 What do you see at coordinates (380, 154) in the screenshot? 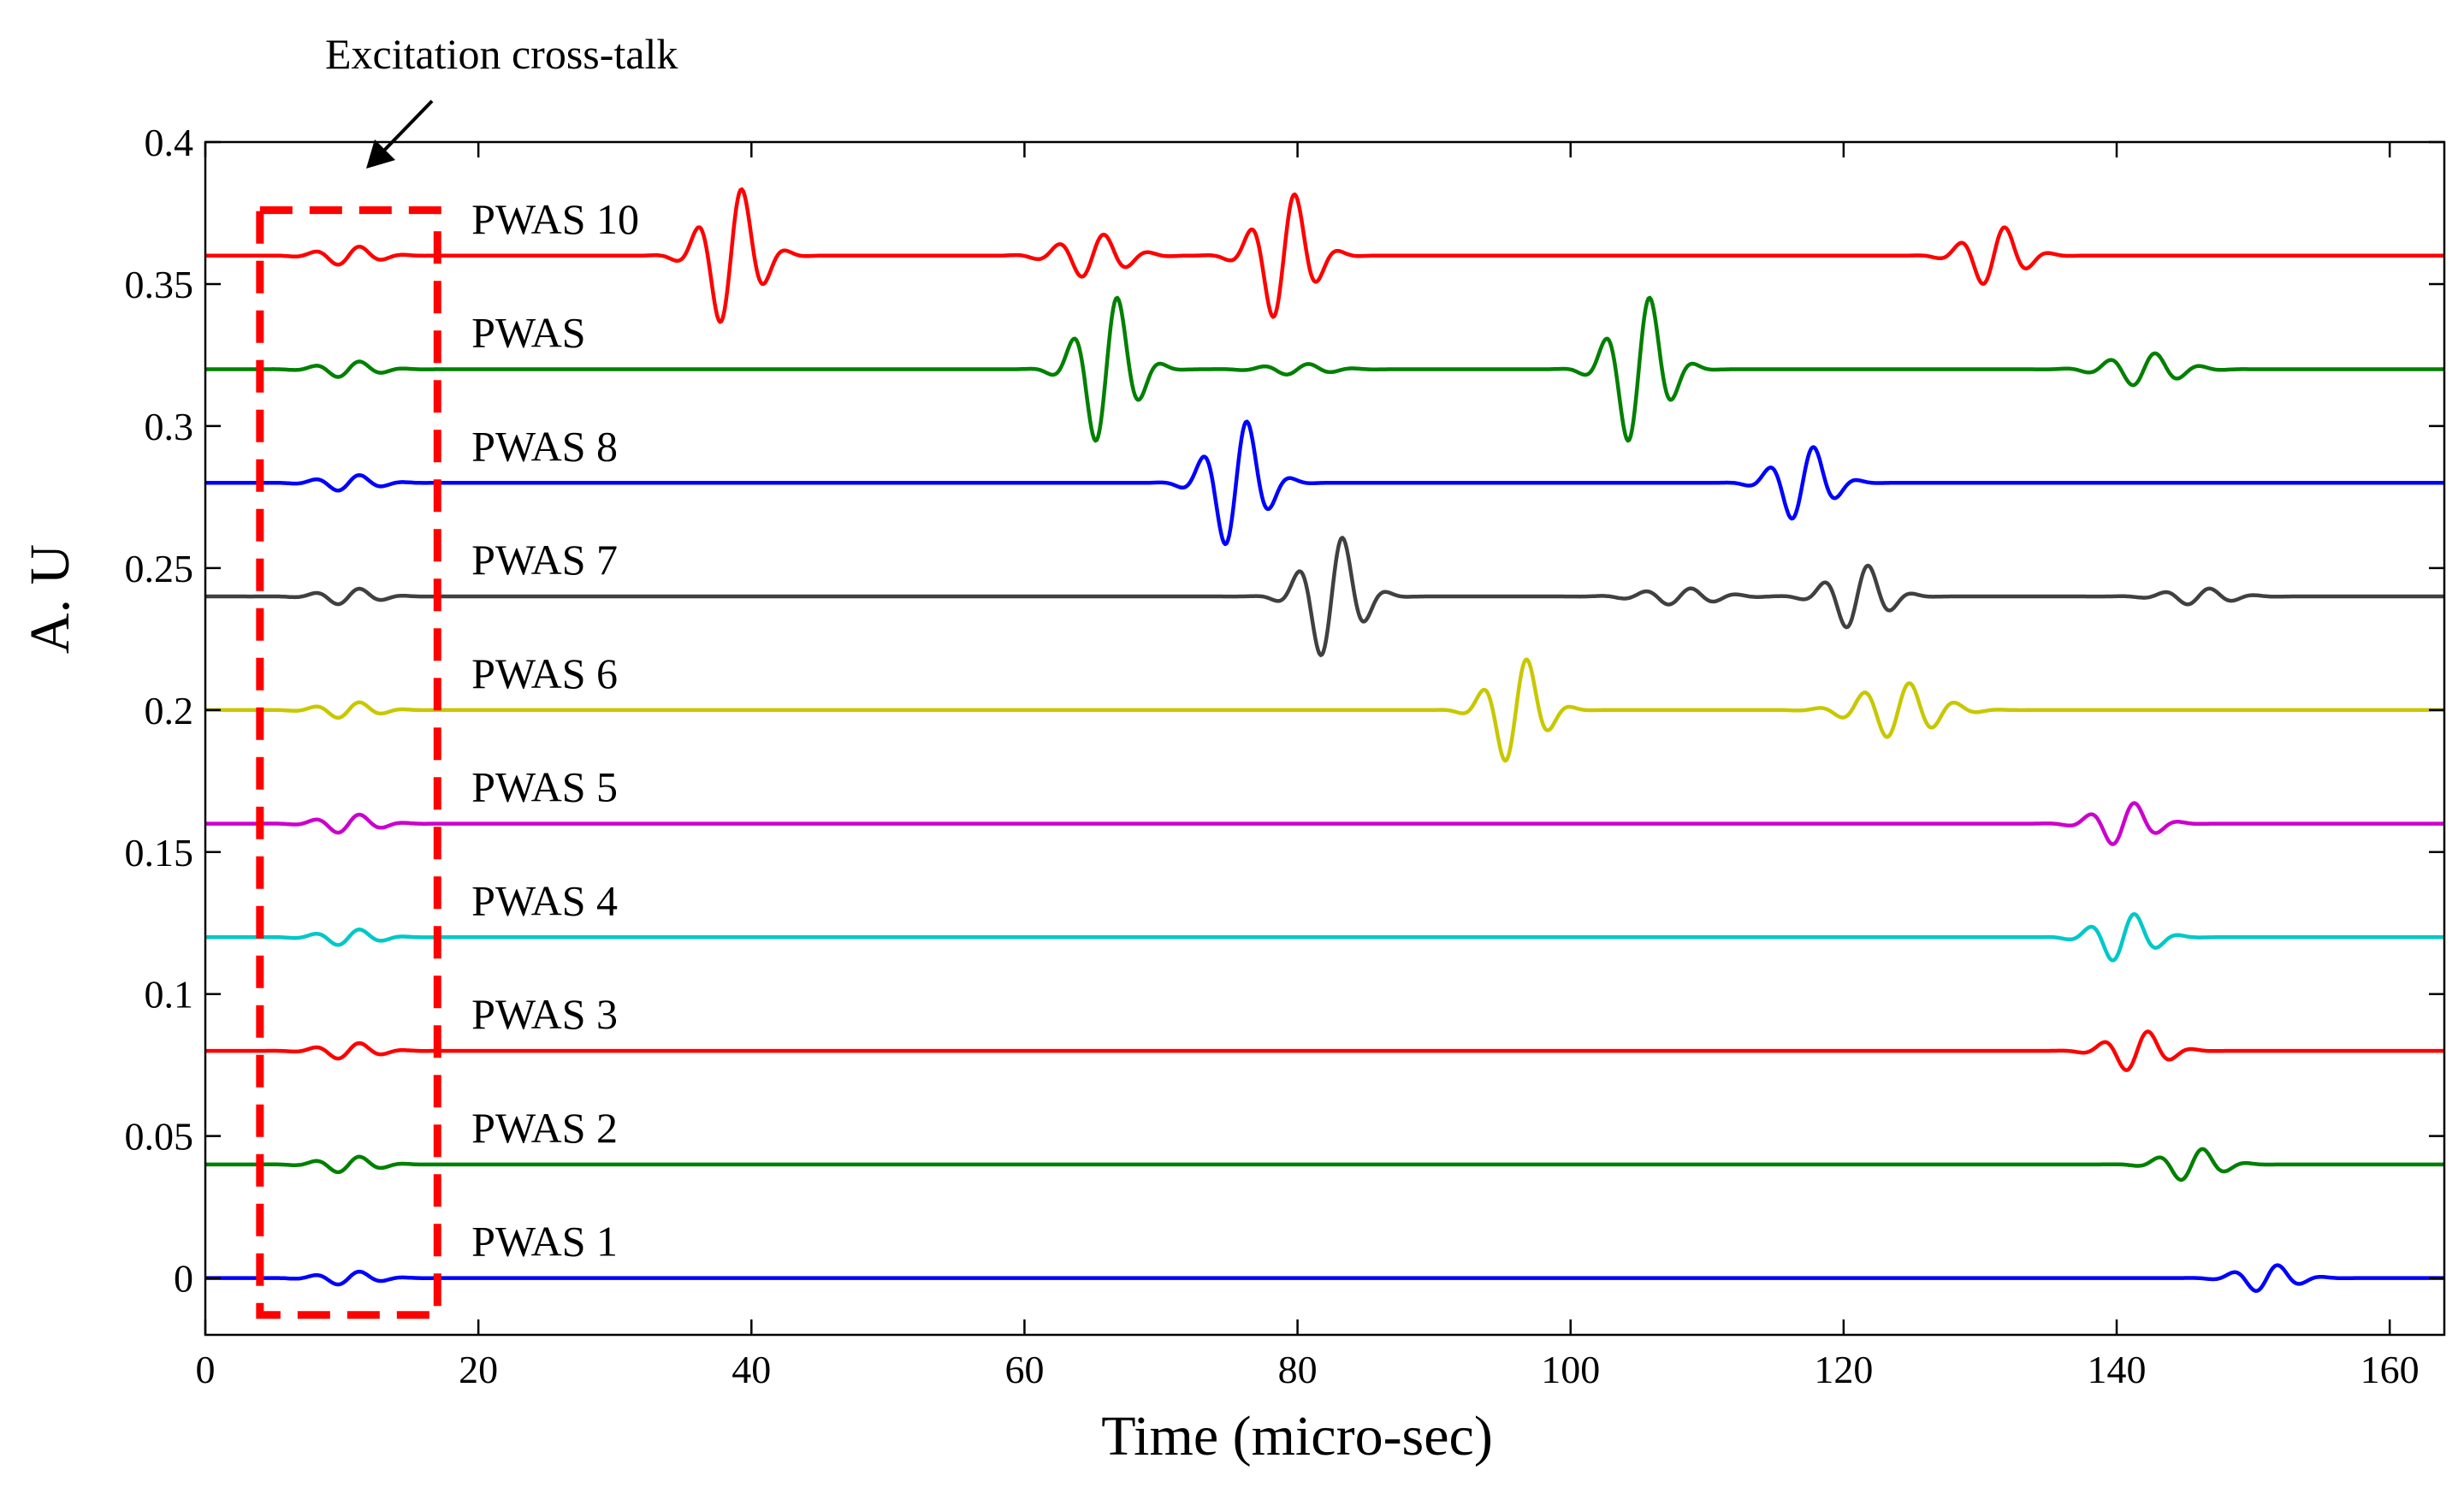
I see `annotation-arrow-head` at bounding box center [380, 154].